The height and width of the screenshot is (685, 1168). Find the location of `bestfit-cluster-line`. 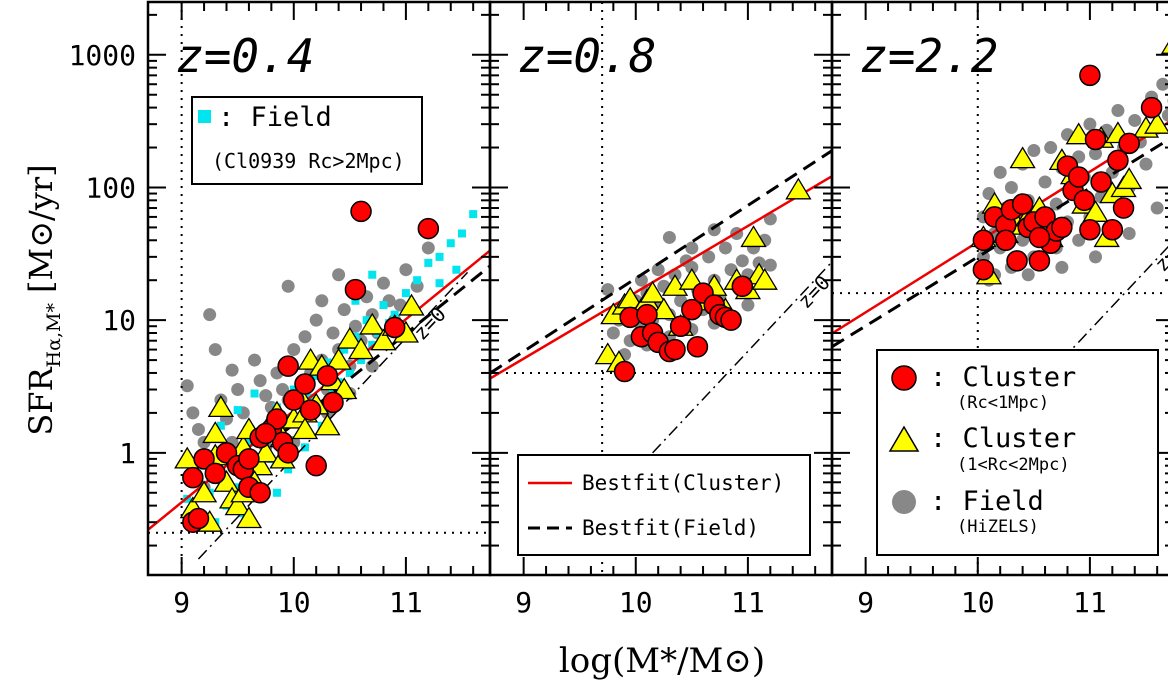

bestfit-cluster-line is located at coordinates (661, 277).